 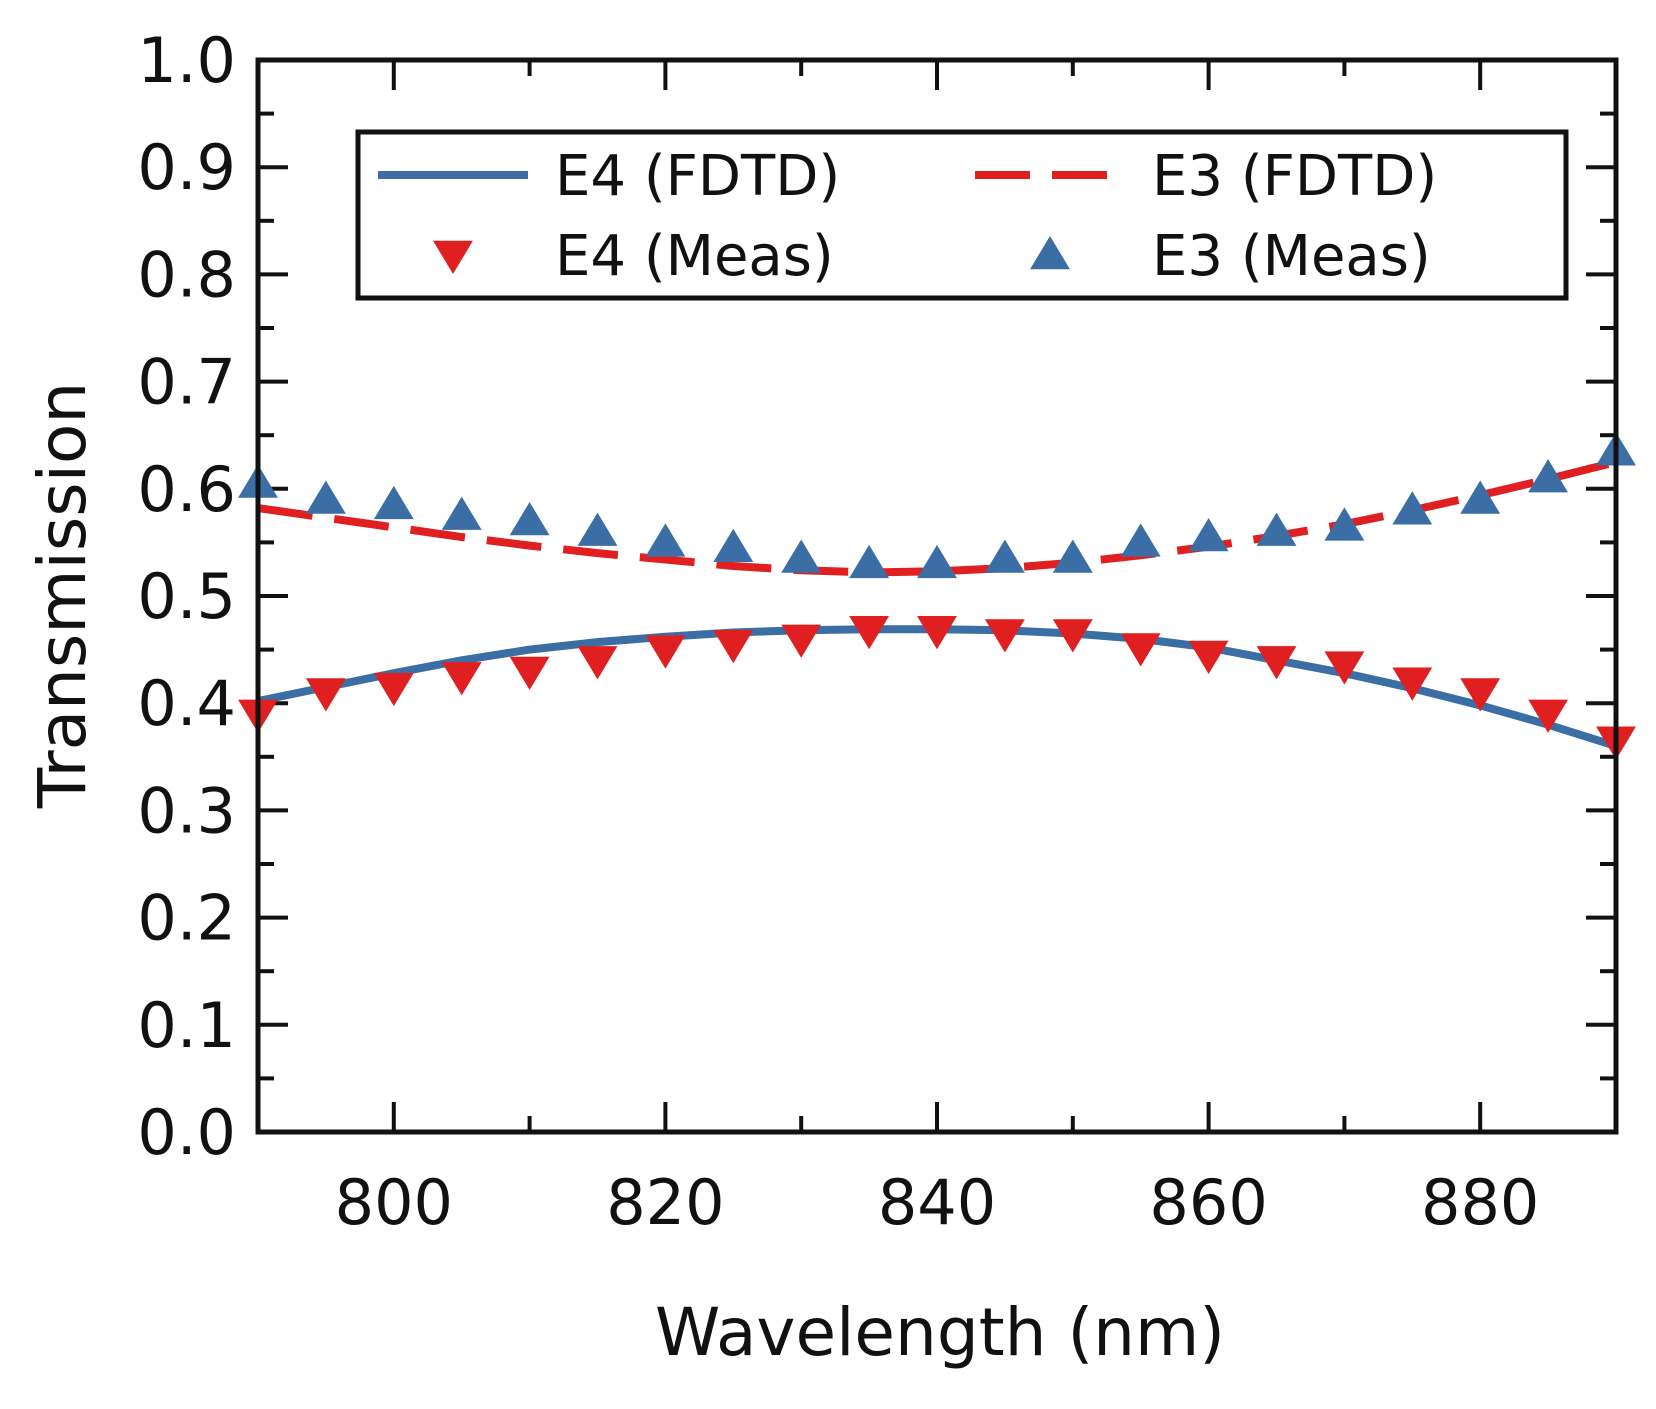 I want to click on y-tick-label: 0.3, so click(x=186, y=810).